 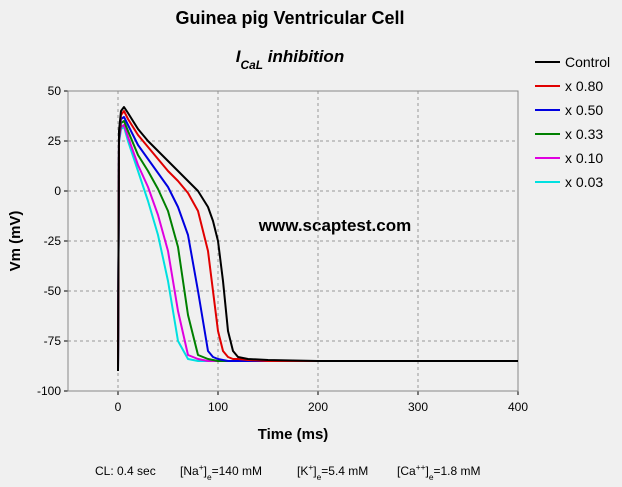 What do you see at coordinates (118, 407) in the screenshot?
I see `x-tick-label: 0` at bounding box center [118, 407].